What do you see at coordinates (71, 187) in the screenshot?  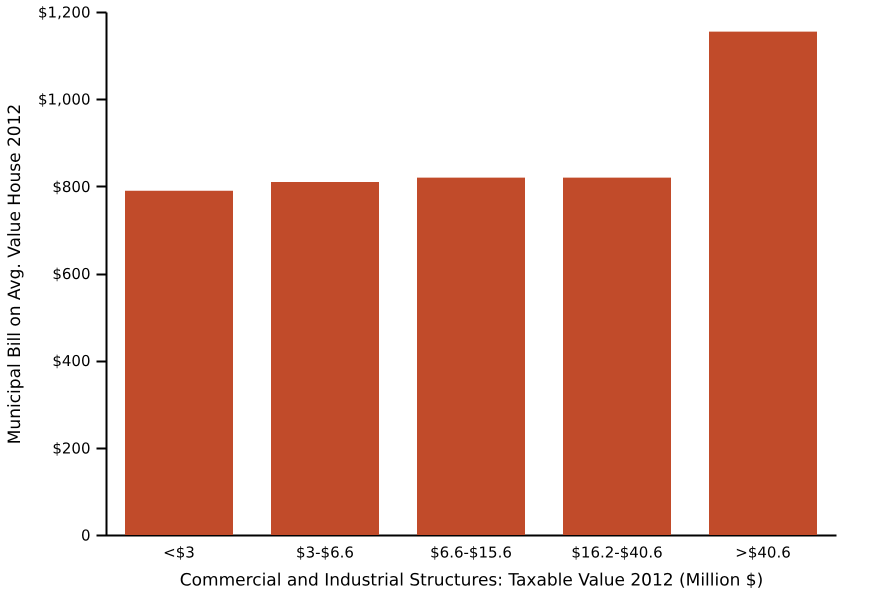 I see `y-tick-label: $800` at bounding box center [71, 187].